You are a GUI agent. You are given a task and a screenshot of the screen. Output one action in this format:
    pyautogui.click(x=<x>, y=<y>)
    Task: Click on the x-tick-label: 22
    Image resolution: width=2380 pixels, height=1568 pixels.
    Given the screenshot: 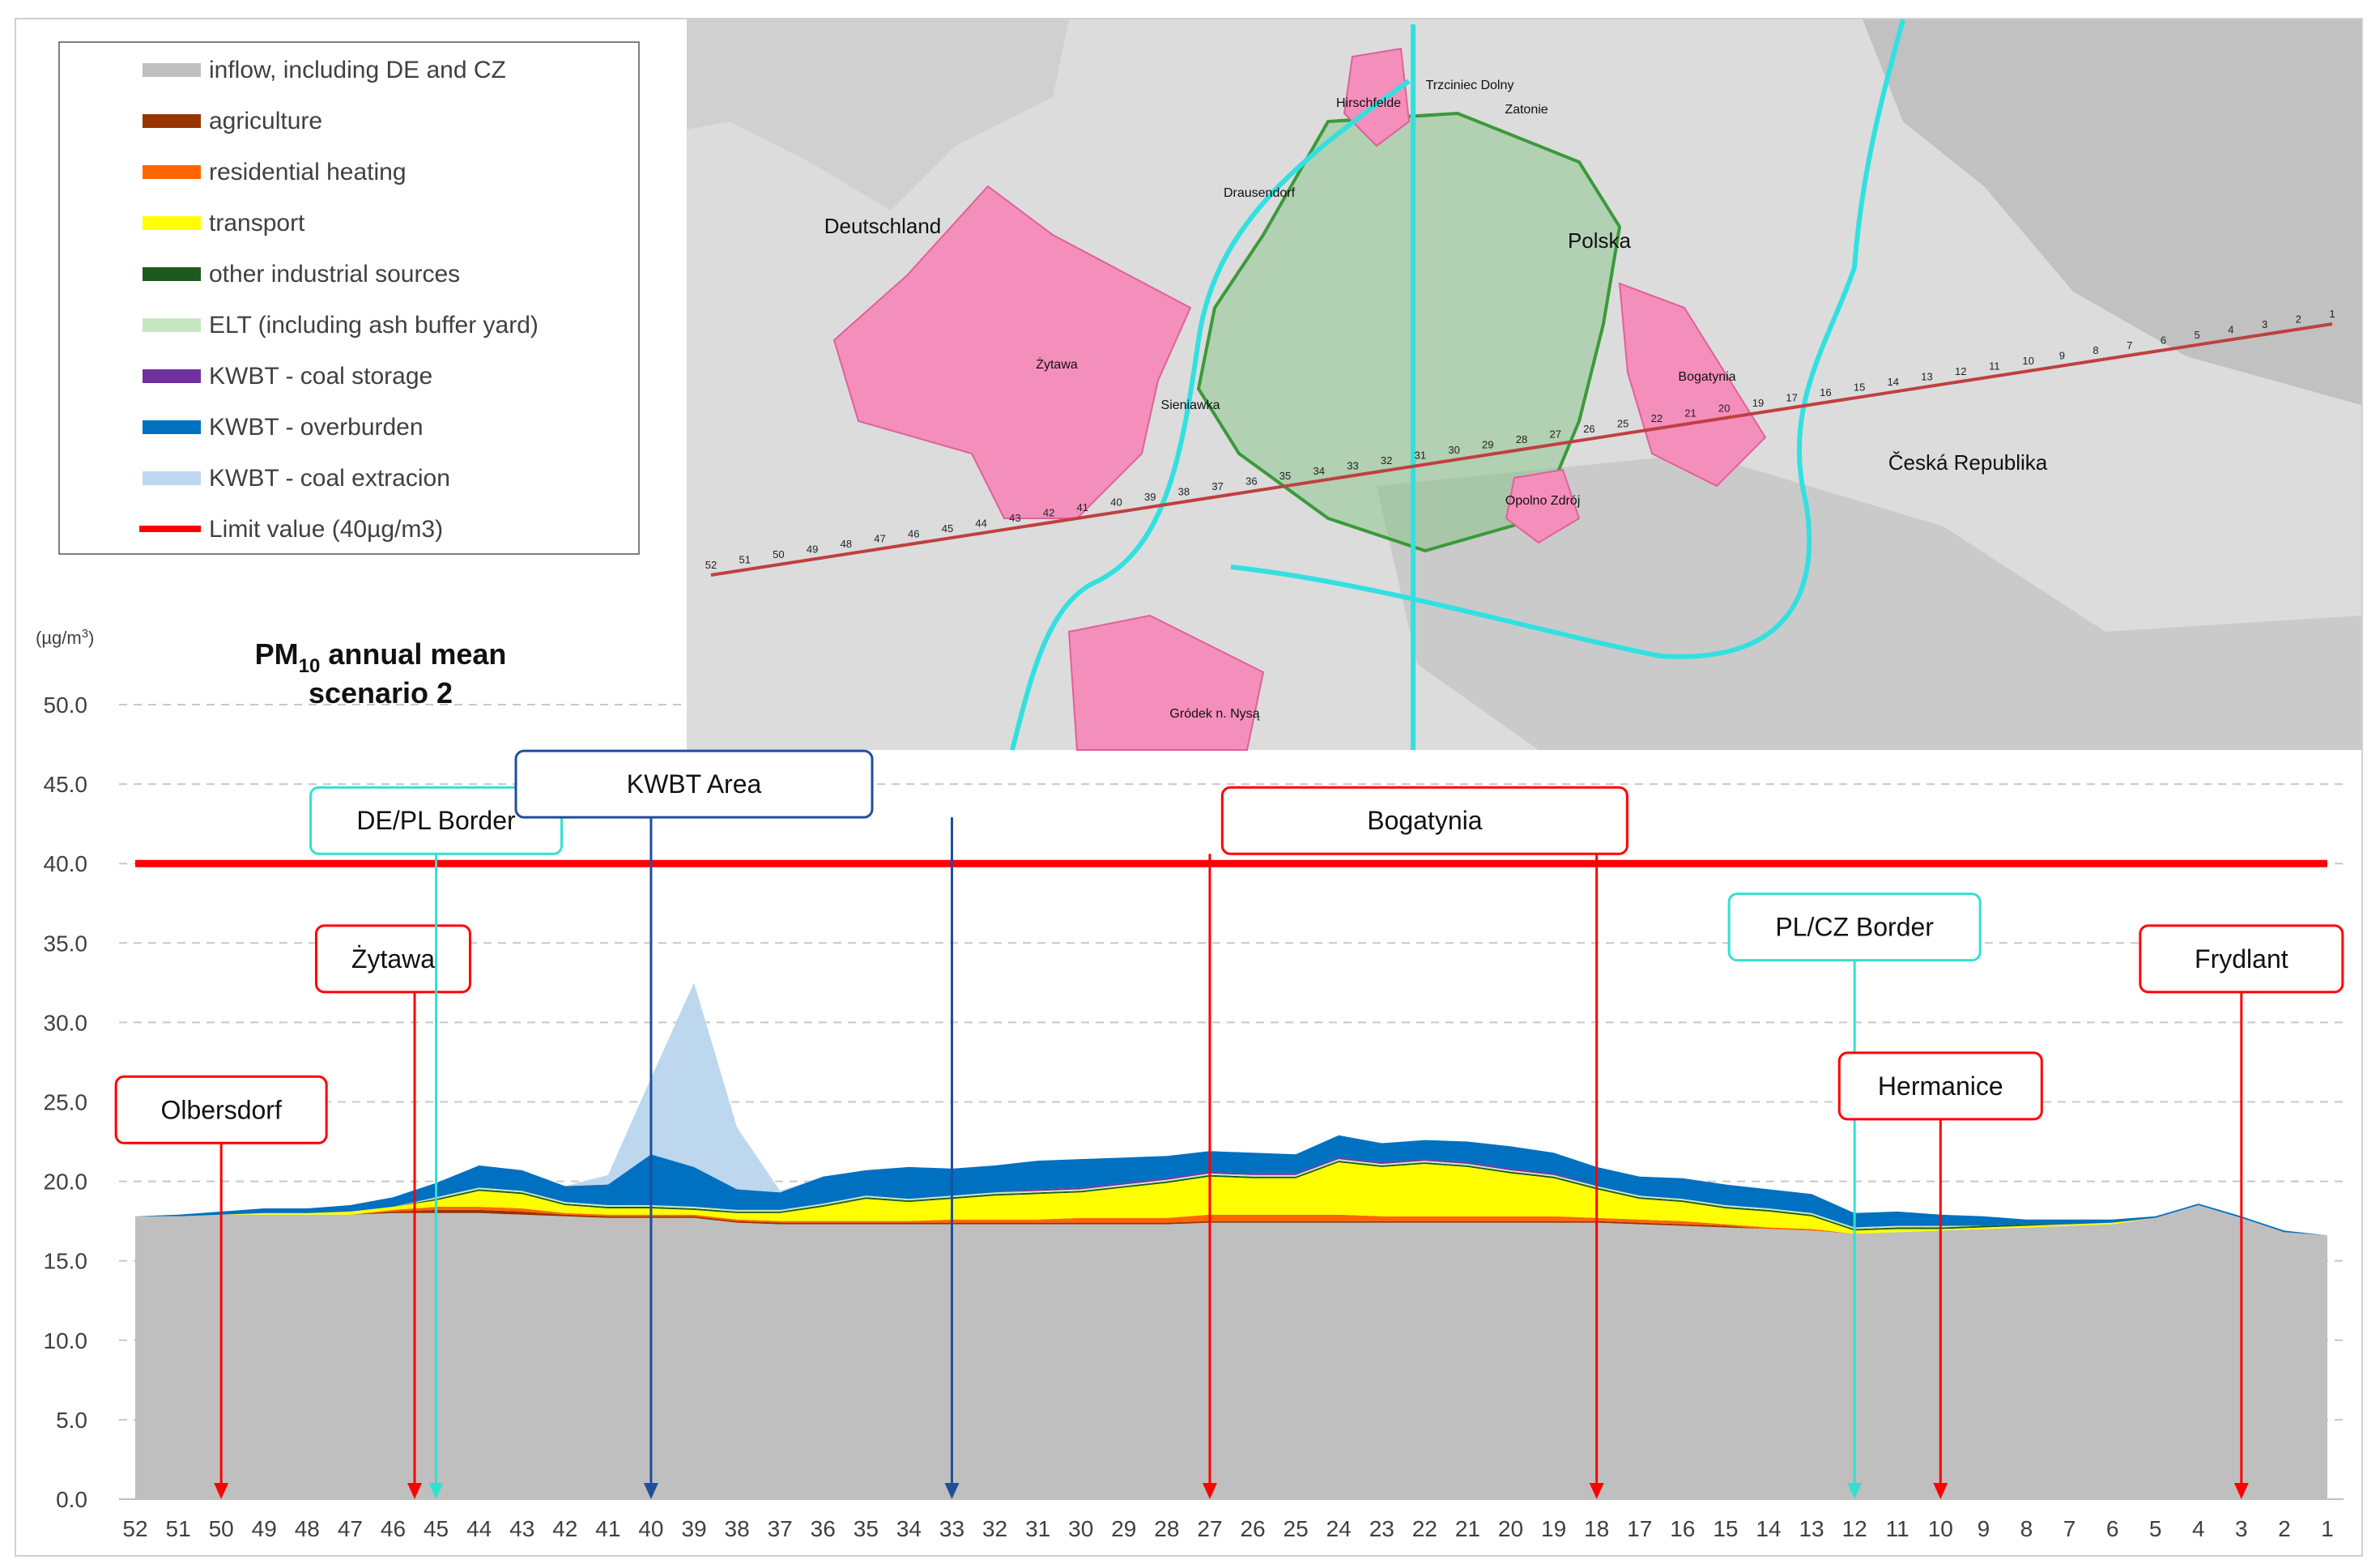 What is the action you would take?
    pyautogui.click(x=1424, y=1528)
    